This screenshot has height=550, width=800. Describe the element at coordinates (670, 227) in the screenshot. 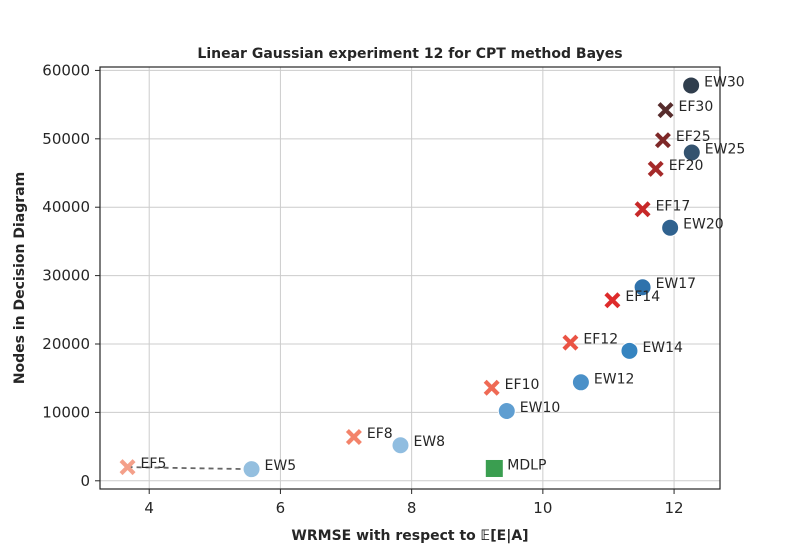

I see `point-ew20` at that location.